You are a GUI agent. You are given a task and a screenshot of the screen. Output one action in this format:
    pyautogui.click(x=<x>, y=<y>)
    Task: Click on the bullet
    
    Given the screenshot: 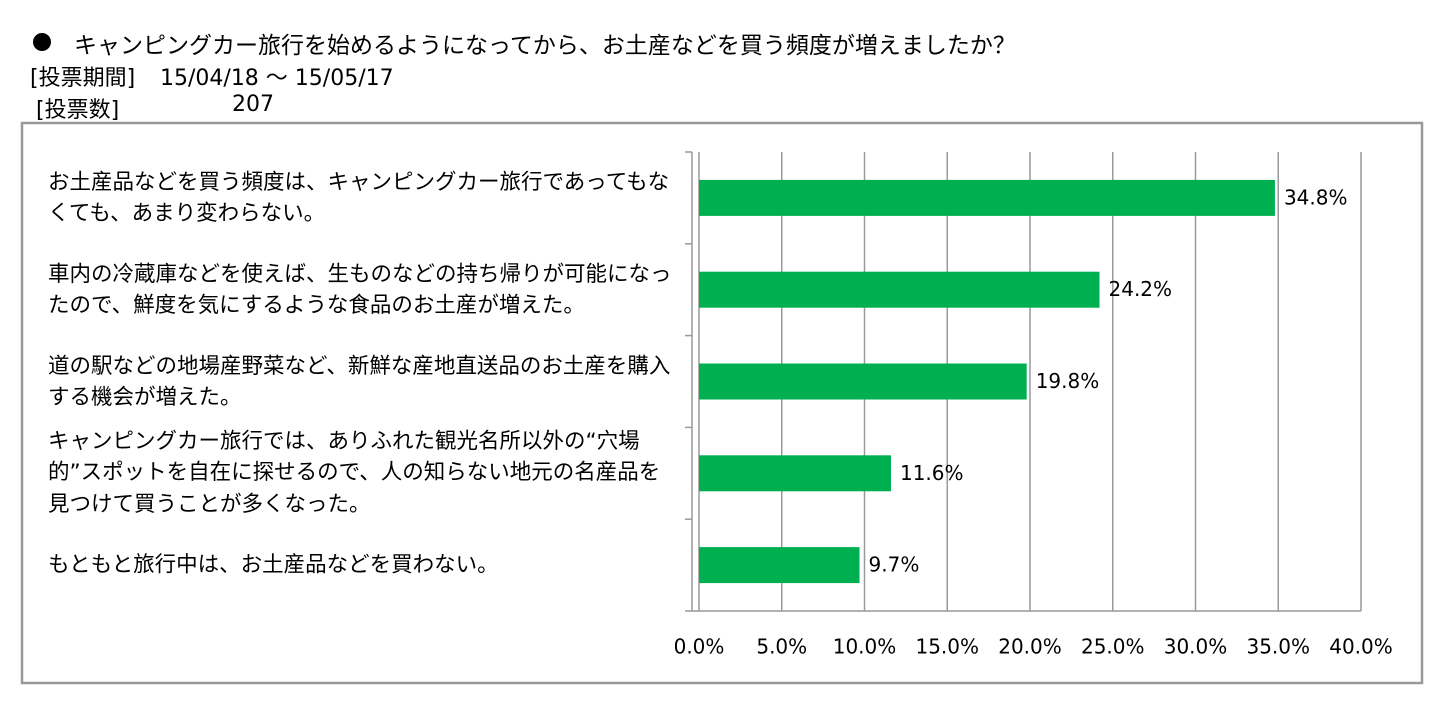 What is the action you would take?
    pyautogui.click(x=42, y=42)
    